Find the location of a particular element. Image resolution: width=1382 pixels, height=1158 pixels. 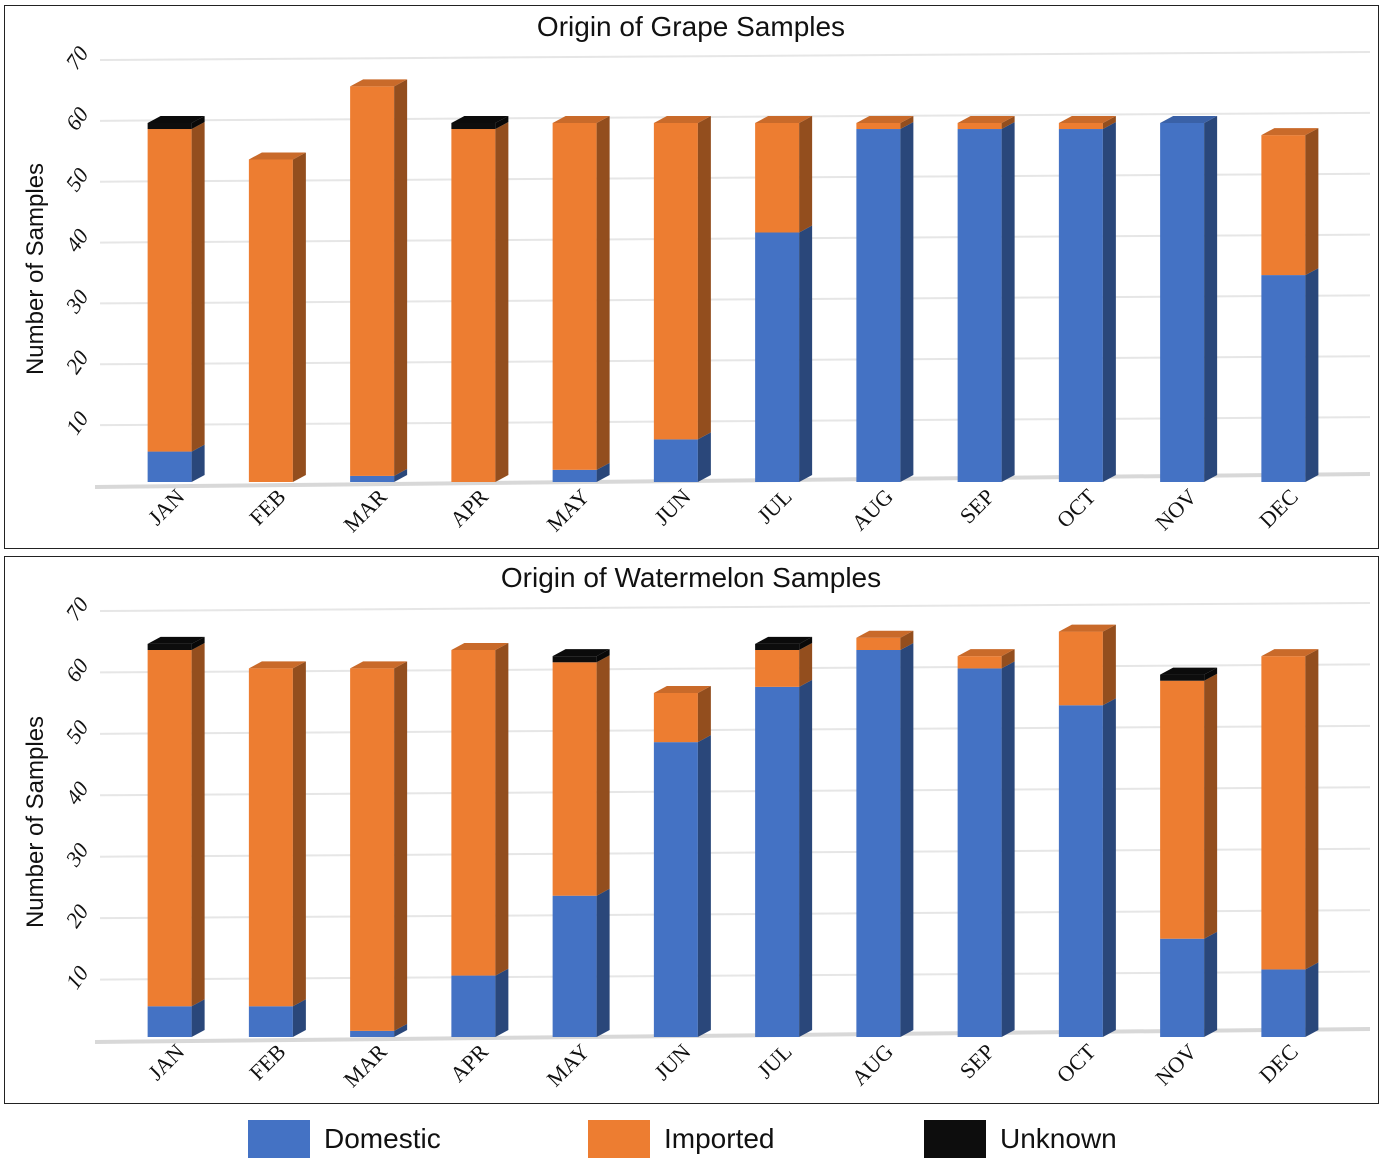

grape-bar-dec is located at coordinates (1290, 305).